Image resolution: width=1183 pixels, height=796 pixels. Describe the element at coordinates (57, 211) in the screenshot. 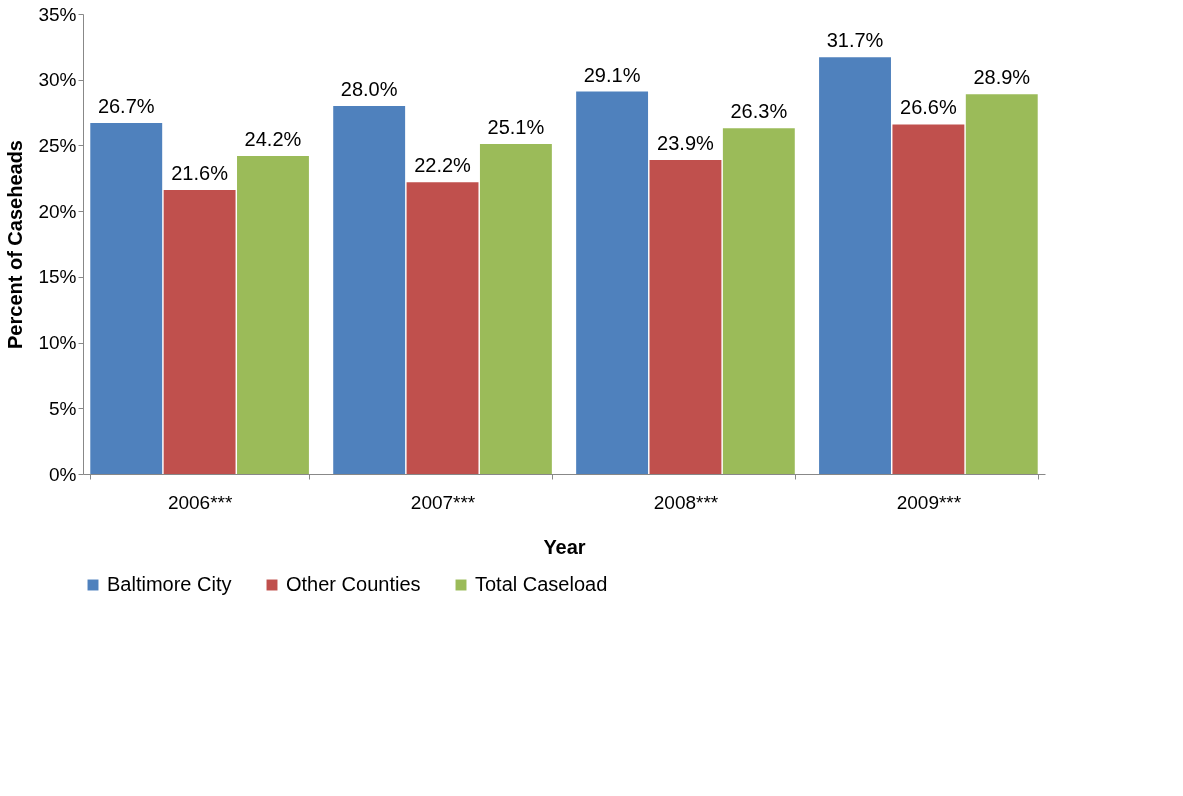

I see `y-tick-label: 20%` at that location.